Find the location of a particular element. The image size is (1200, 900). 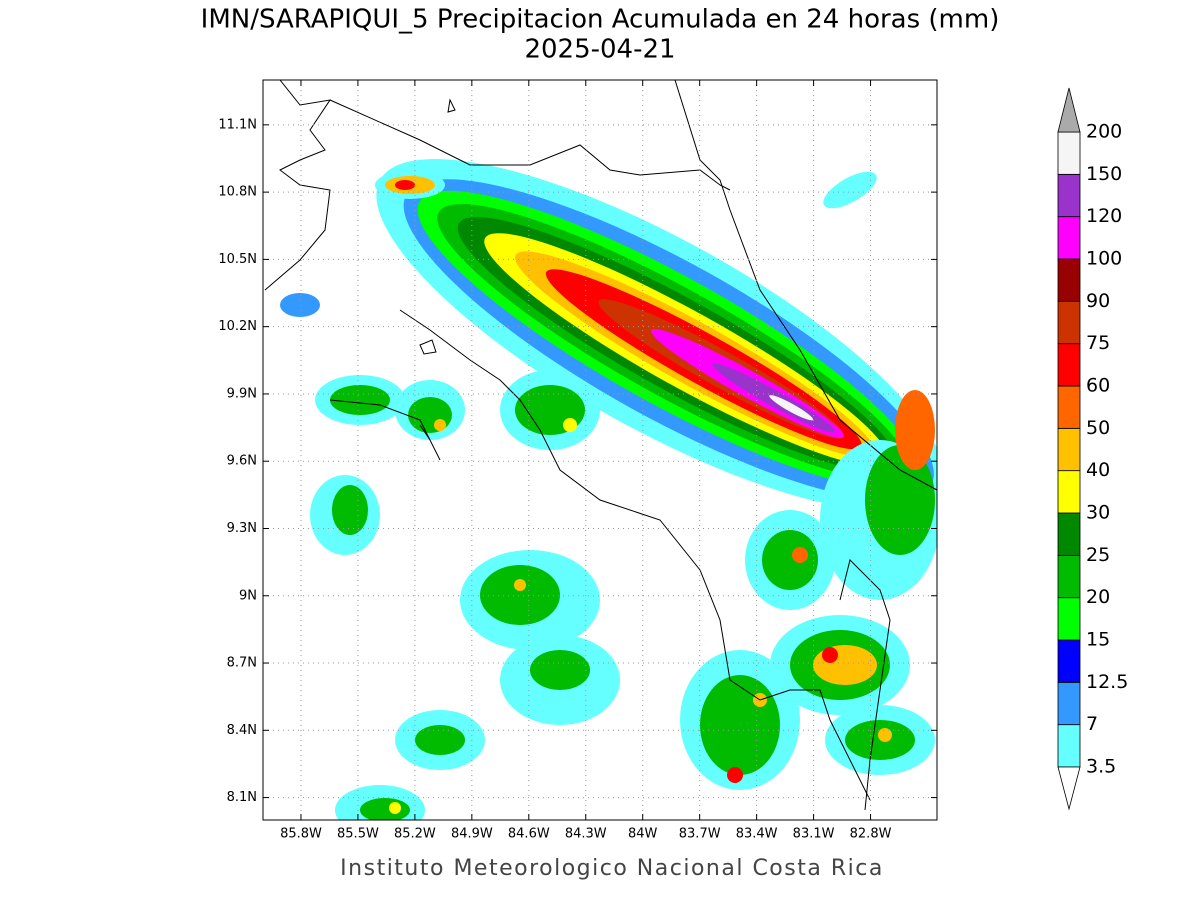

lat-tick-label: 9.9N is located at coordinates (242, 393).